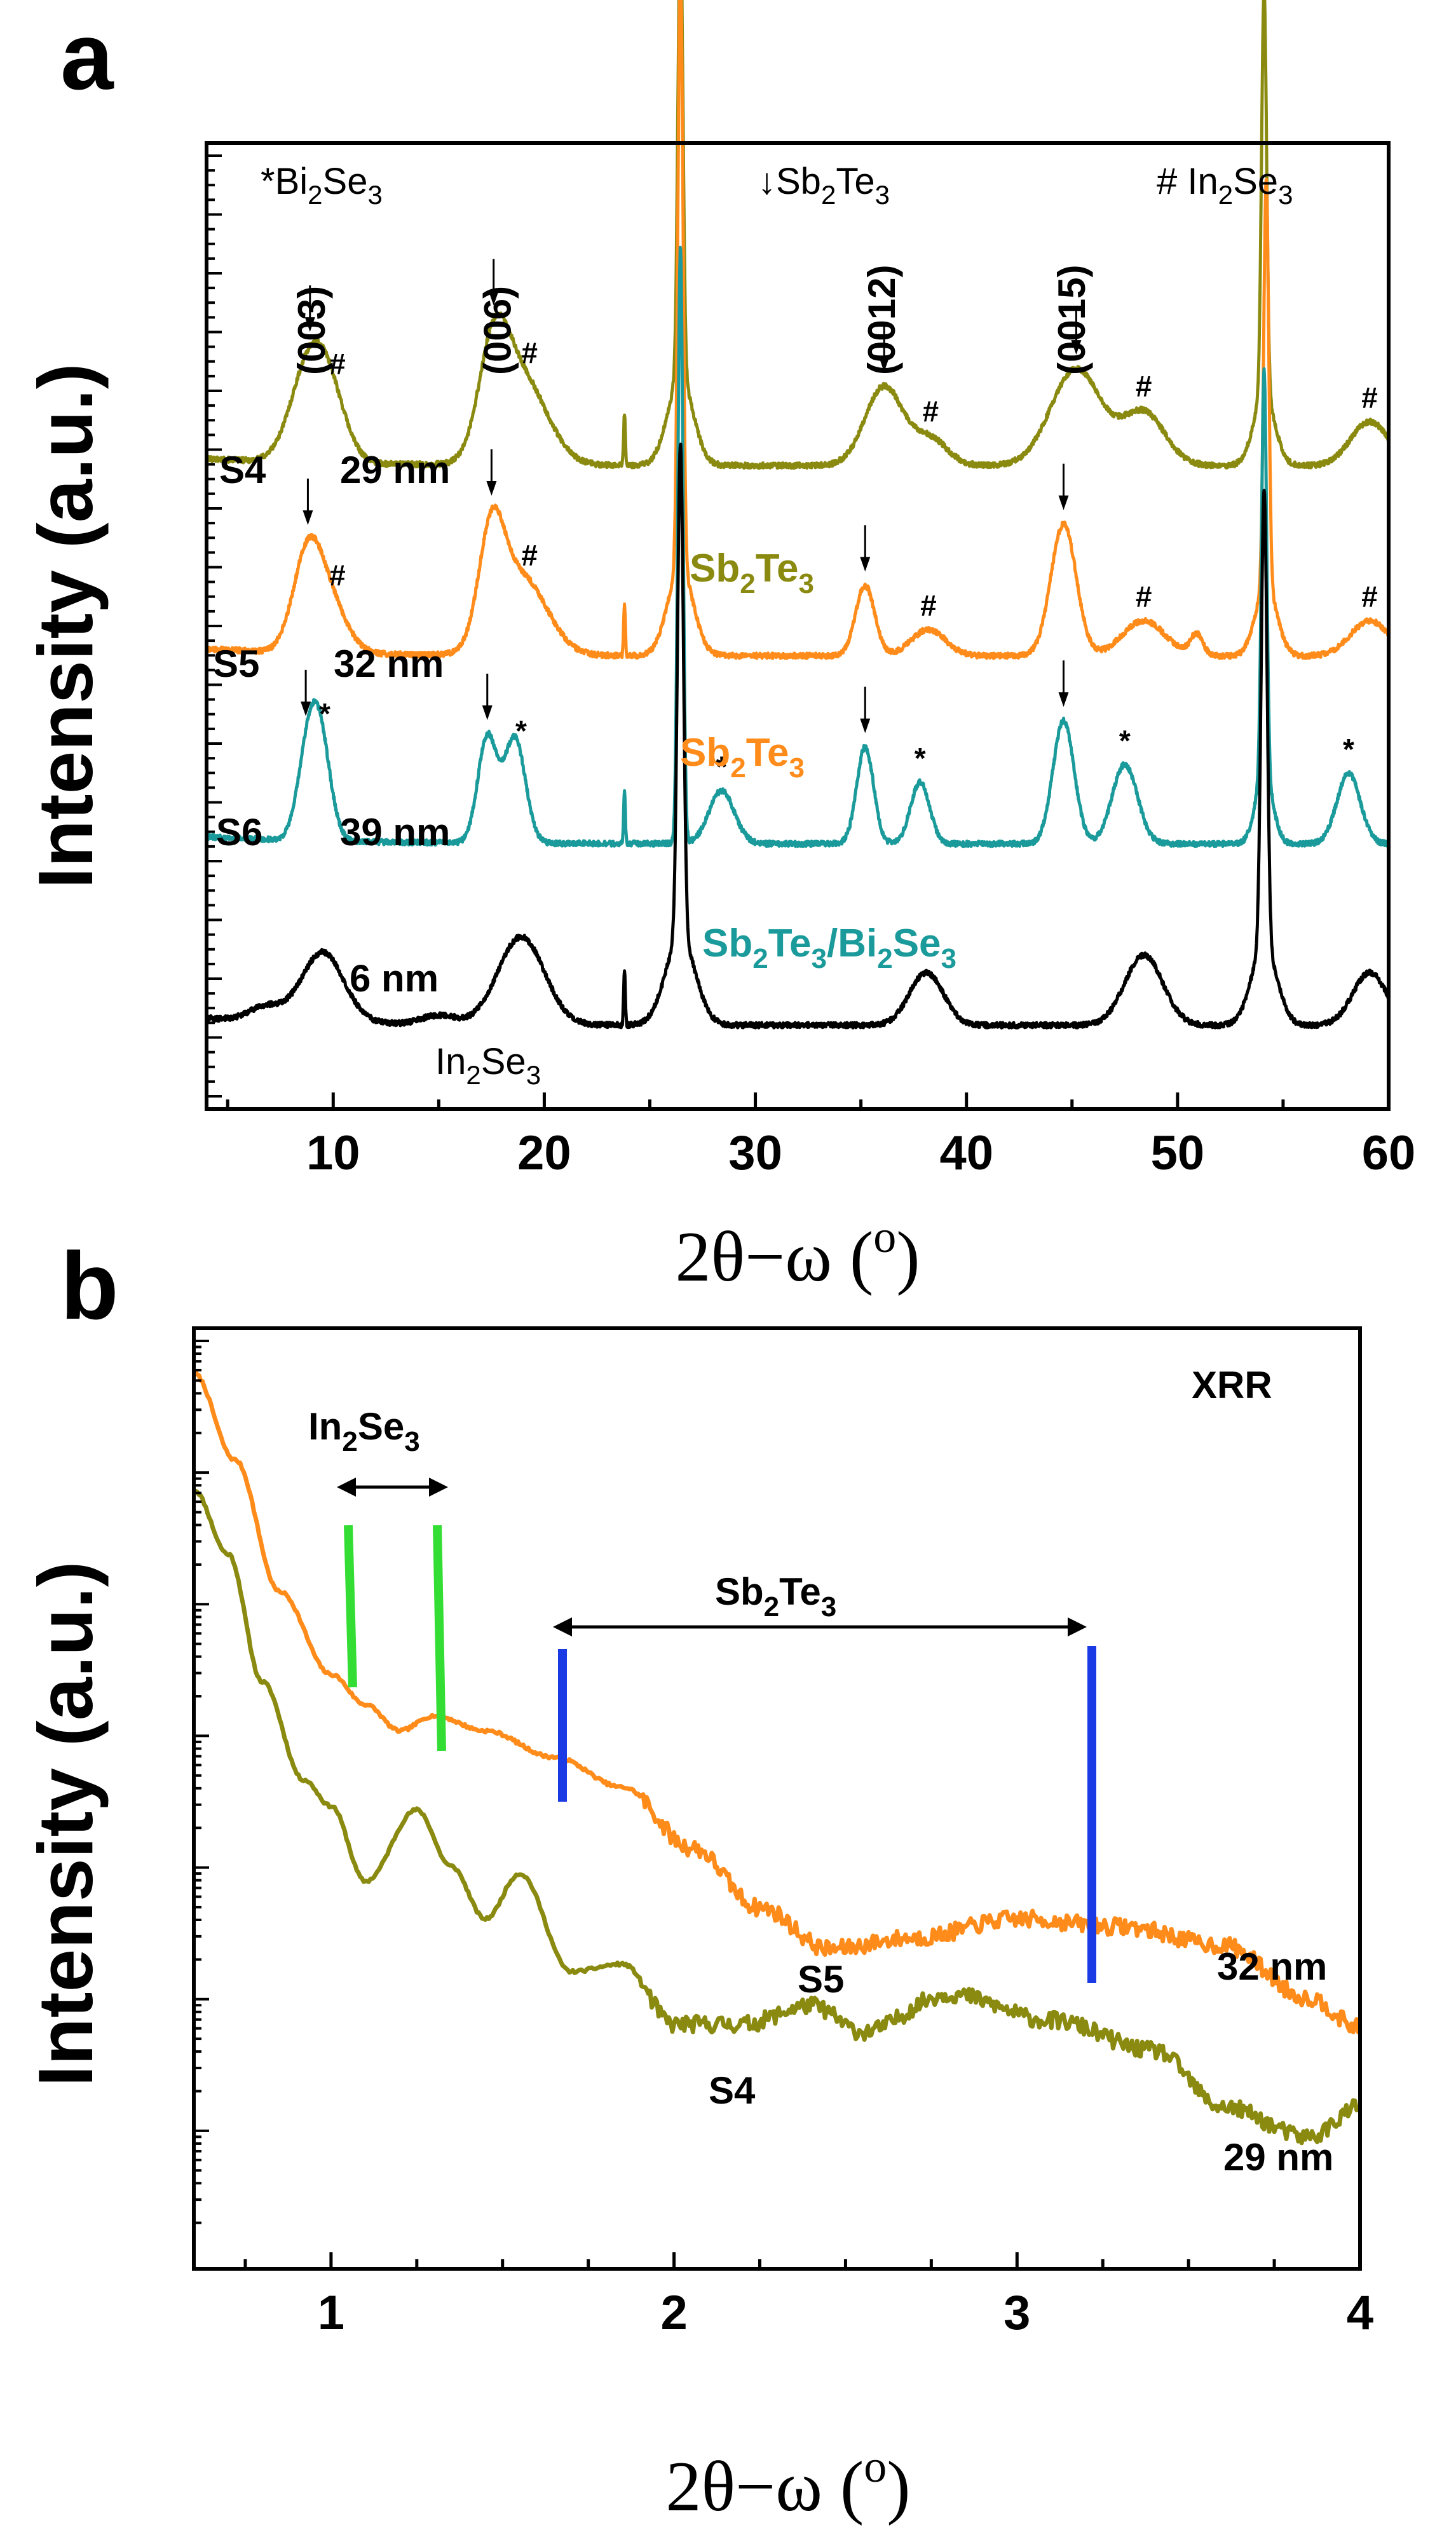 This screenshot has width=1456, height=2530. I want to click on panel-a-letter: a, so click(87, 56).